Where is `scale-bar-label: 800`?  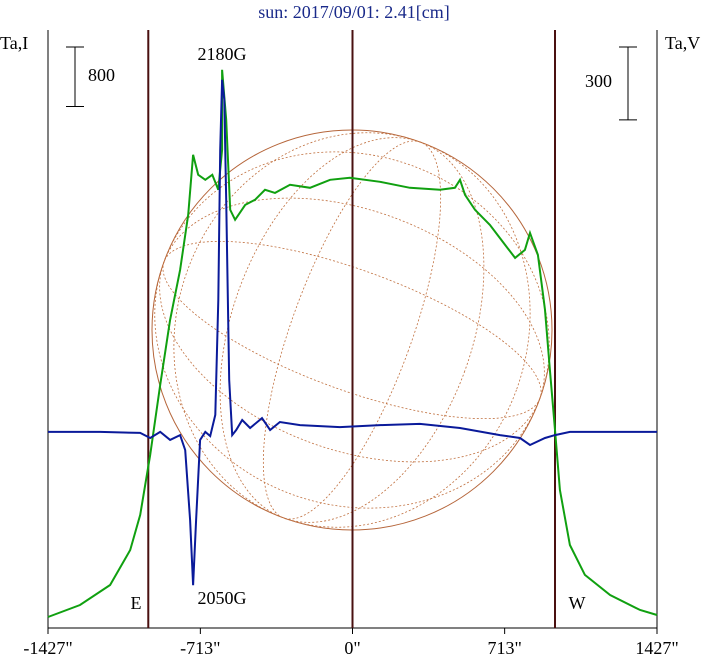 scale-bar-label: 800 is located at coordinates (101, 75).